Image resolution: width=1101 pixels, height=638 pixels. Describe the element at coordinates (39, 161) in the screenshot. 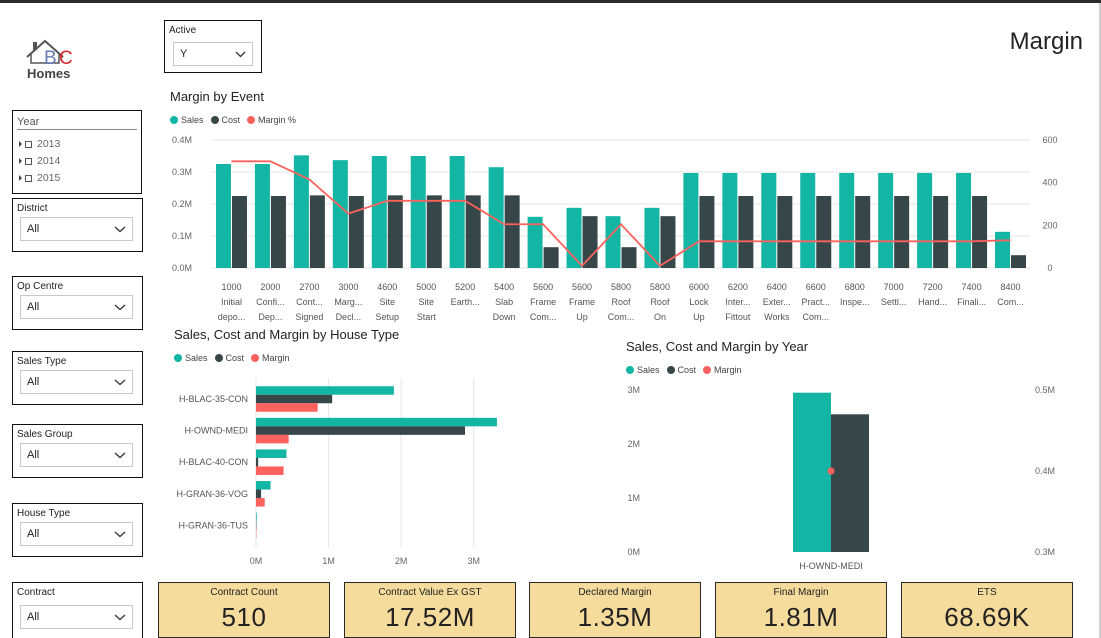

I see `year-option-2014: 2014` at that location.